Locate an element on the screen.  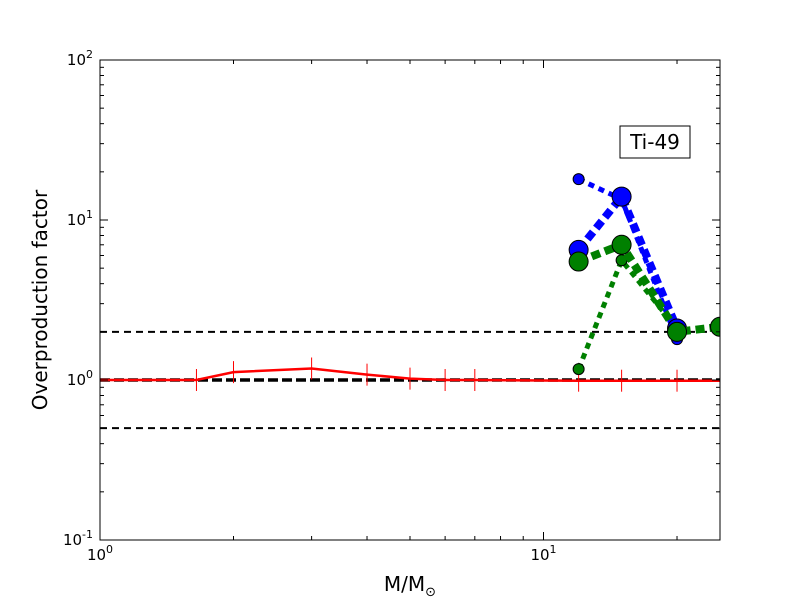
x-tick-label-exponent: 1 is located at coordinates (553, 549).